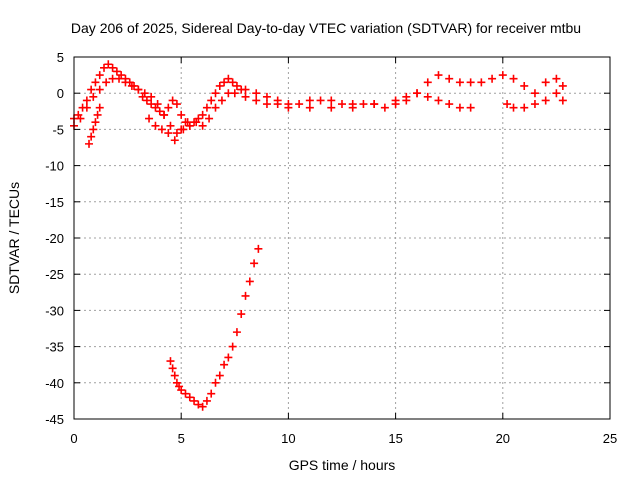 This screenshot has width=640, height=480. Describe the element at coordinates (54, 166) in the screenshot. I see `y-tick-label: -10` at that location.